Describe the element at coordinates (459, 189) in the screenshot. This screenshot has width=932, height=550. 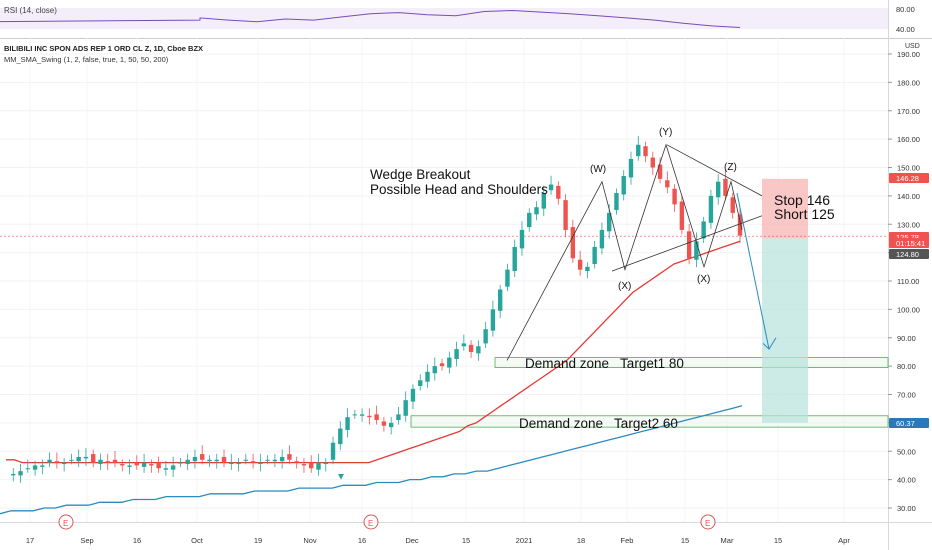
I see `wedge-subtitle: Possible Head and Shoulders` at that location.